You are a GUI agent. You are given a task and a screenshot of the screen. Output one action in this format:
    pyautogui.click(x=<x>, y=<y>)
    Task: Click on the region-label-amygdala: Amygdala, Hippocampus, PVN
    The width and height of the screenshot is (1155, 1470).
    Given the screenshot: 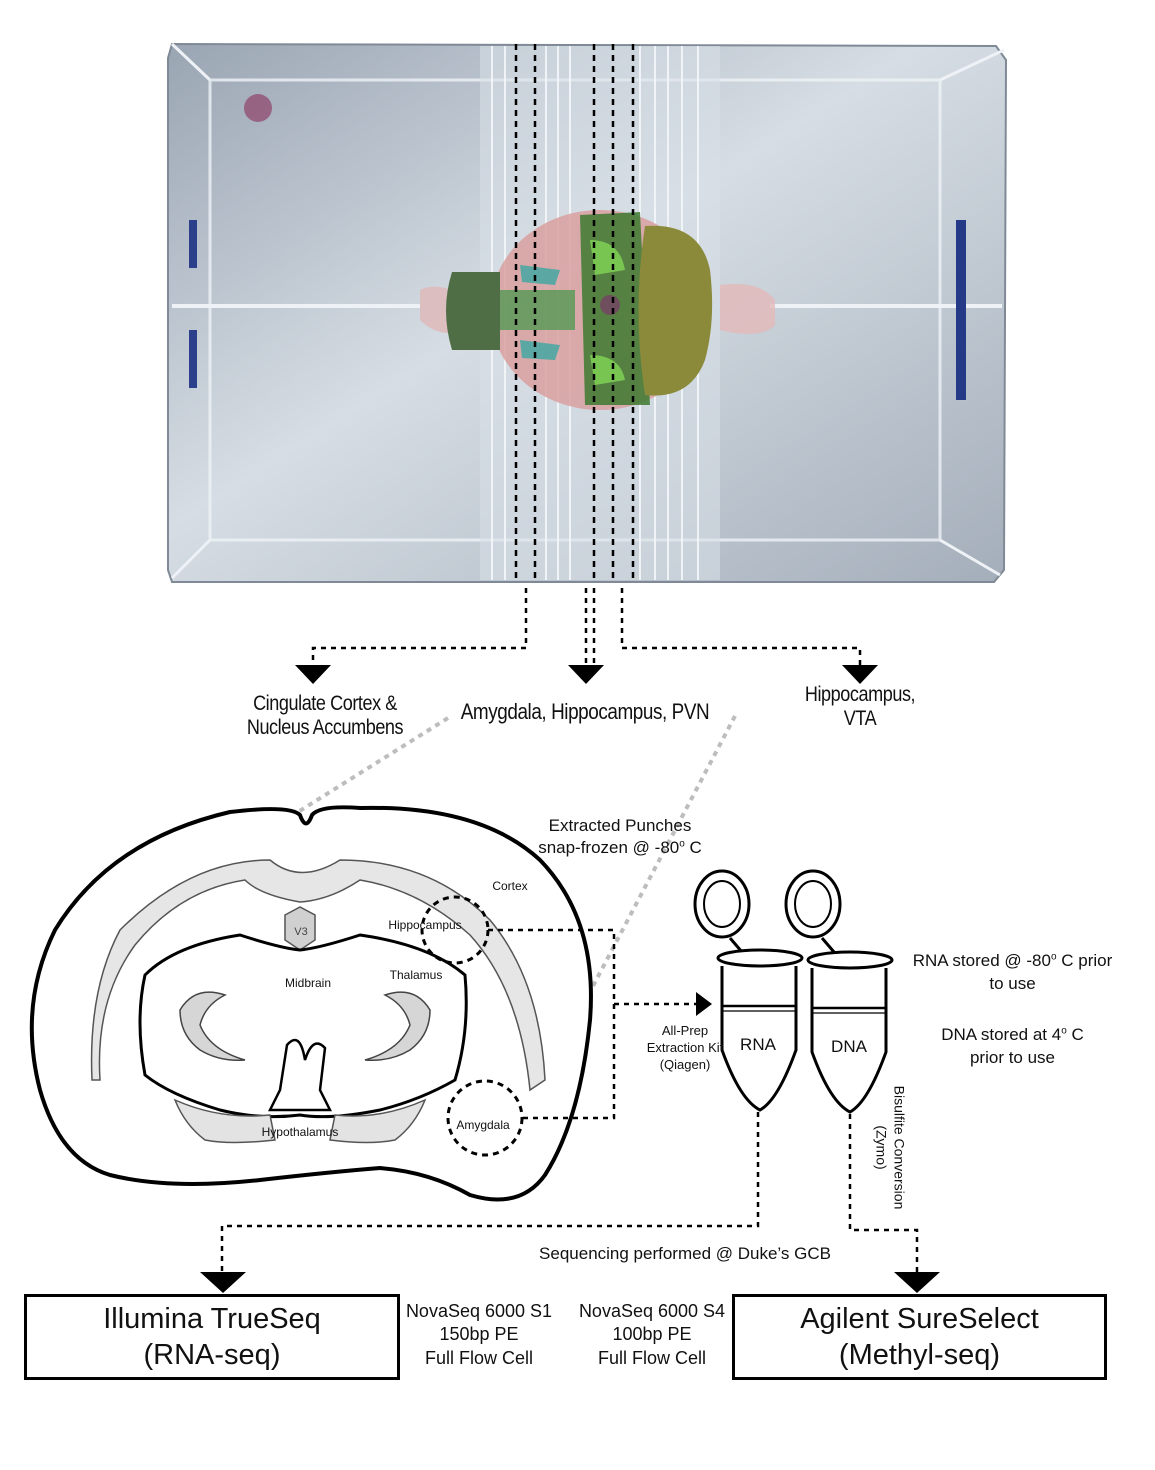 What is the action you would take?
    pyautogui.click(x=585, y=711)
    